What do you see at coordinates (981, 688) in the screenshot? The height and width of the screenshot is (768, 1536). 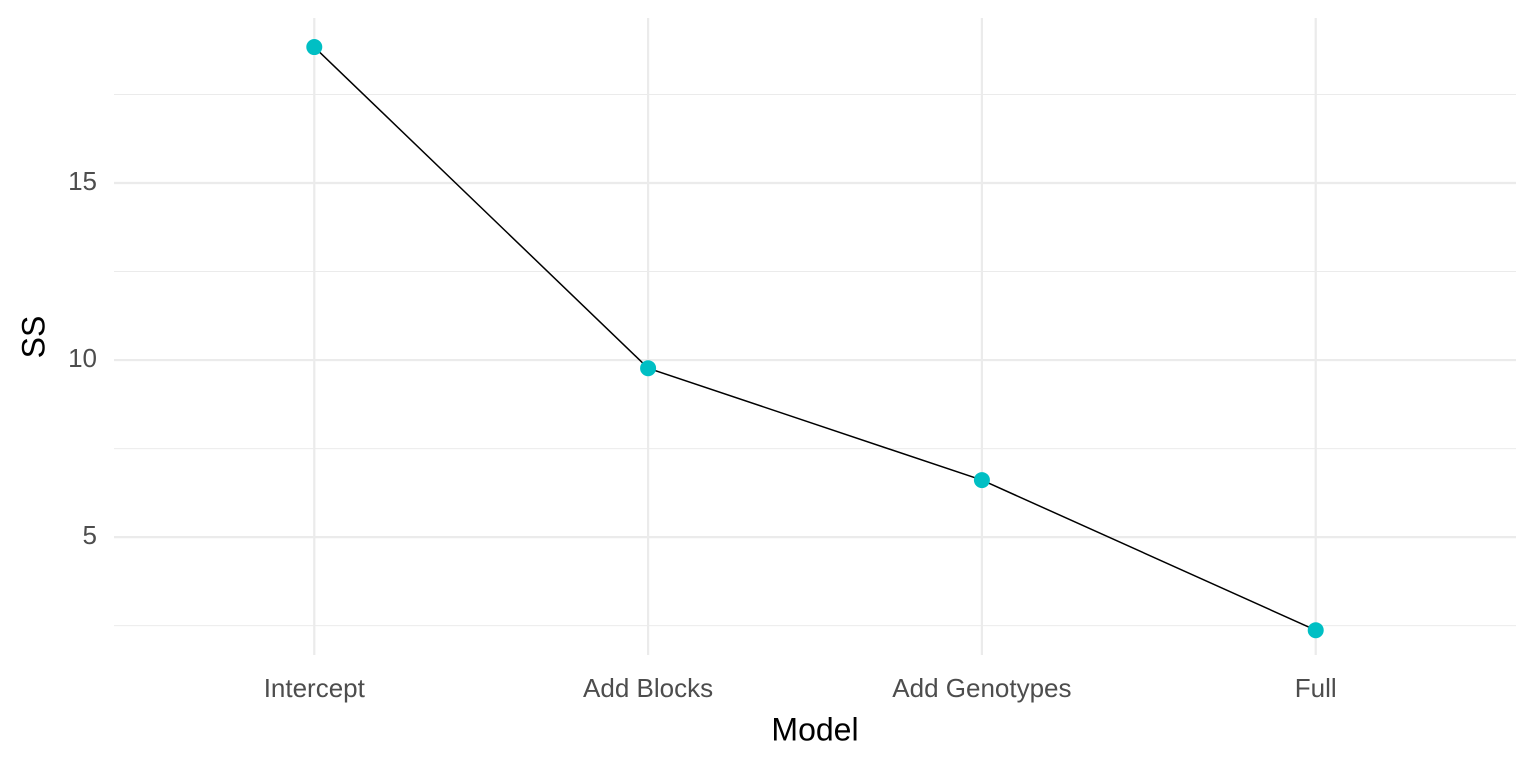 I see `x-tick-label: Add Genotypes` at bounding box center [981, 688].